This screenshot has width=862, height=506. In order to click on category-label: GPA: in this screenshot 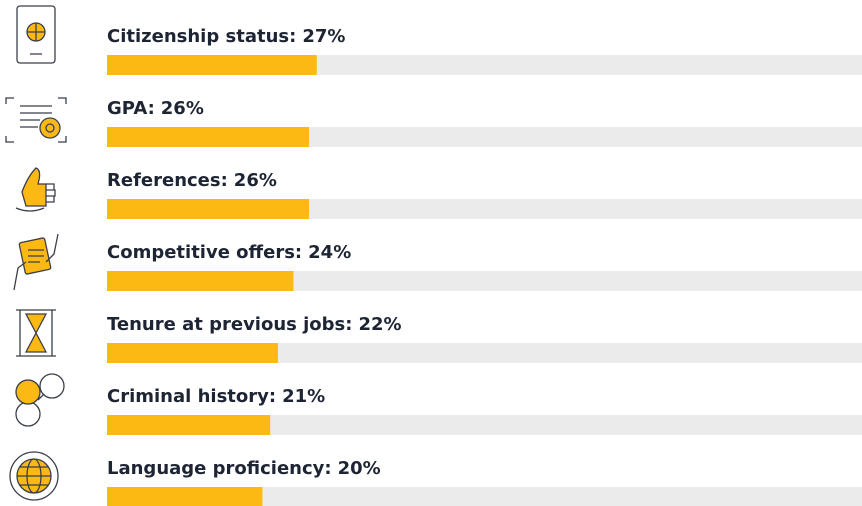, I will do `click(131, 108)`.